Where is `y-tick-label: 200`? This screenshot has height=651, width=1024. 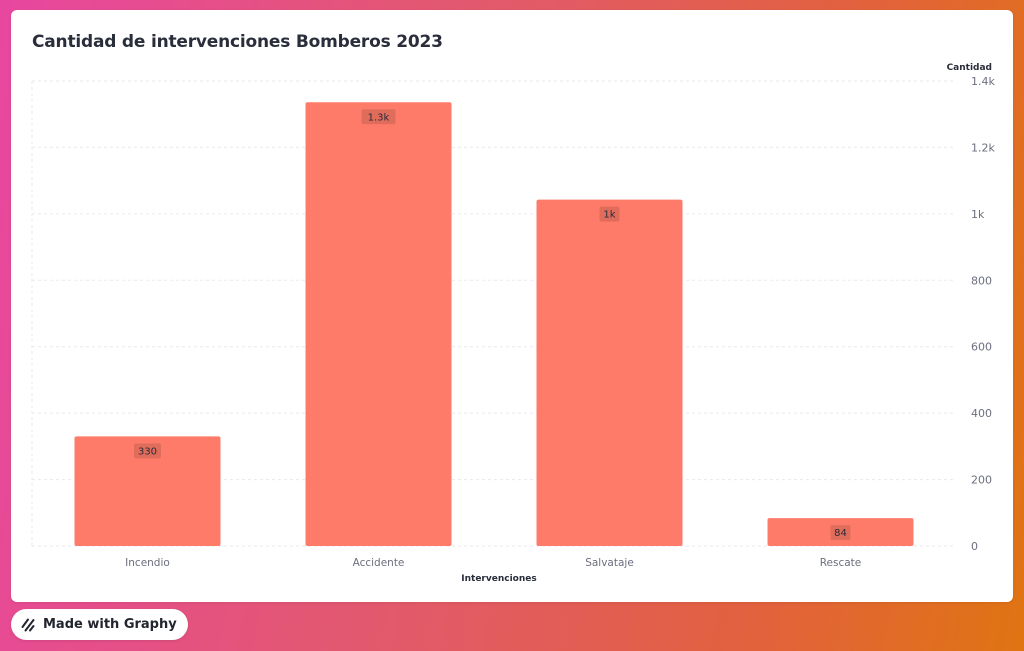
y-tick-label: 200 is located at coordinates (981, 480).